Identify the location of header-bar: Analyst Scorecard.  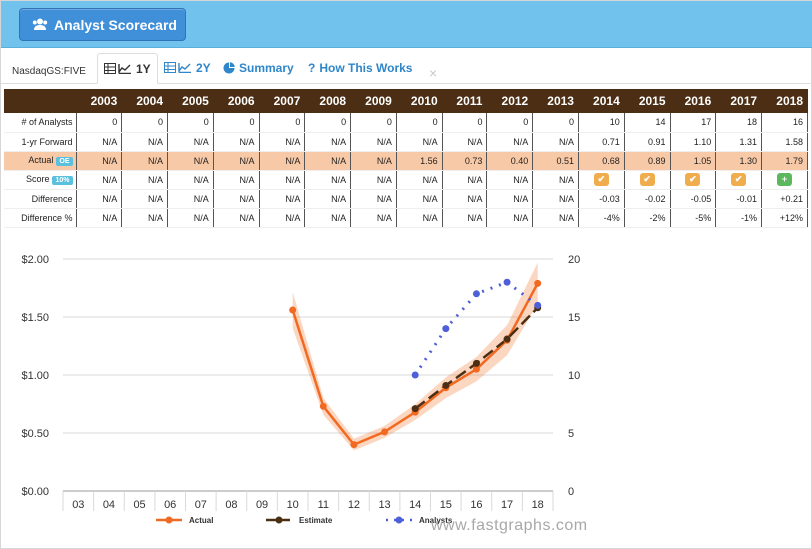
(406, 24).